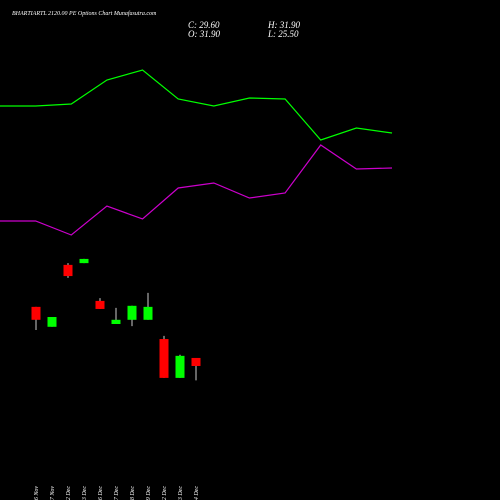 This screenshot has height=500, width=500. Describe the element at coordinates (117, 493) in the screenshot. I see `x-tick-label: 17 Dec` at that location.